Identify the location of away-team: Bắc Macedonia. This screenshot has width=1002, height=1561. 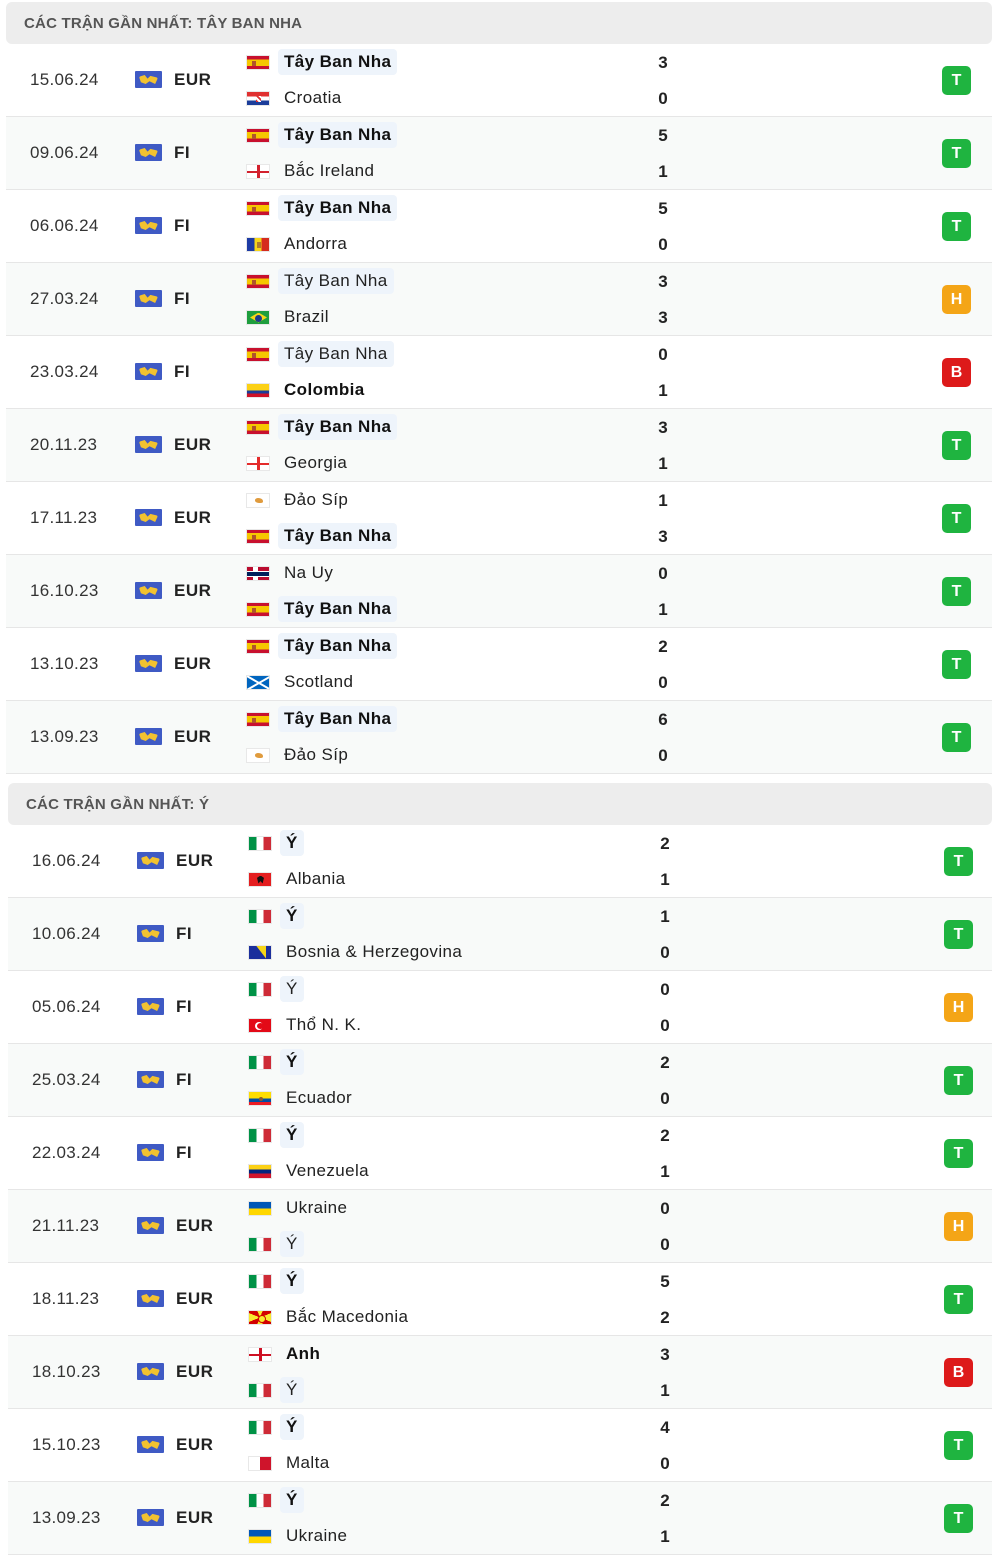
(331, 1317).